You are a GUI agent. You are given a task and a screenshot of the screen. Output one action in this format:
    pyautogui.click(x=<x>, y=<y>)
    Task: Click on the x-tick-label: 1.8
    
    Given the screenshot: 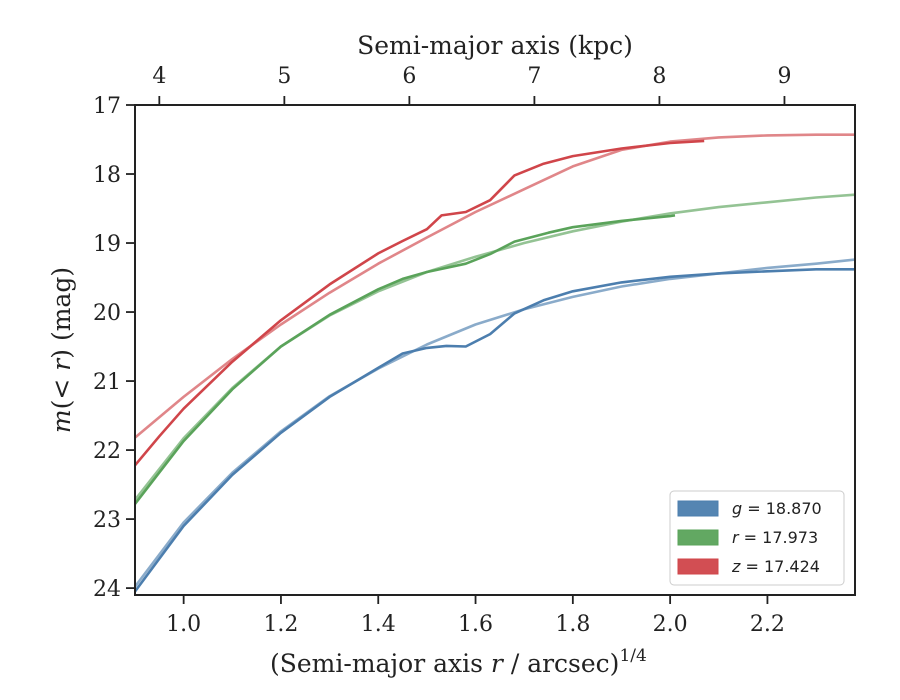 What is the action you would take?
    pyautogui.click(x=572, y=624)
    